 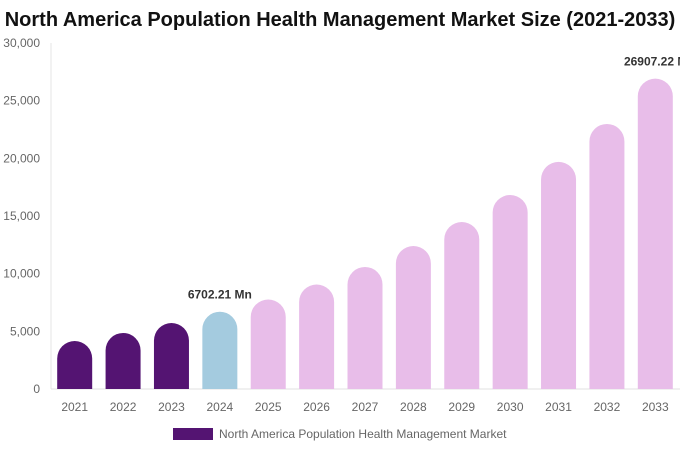 What do you see at coordinates (220, 350) in the screenshot?
I see `bar-2024` at bounding box center [220, 350].